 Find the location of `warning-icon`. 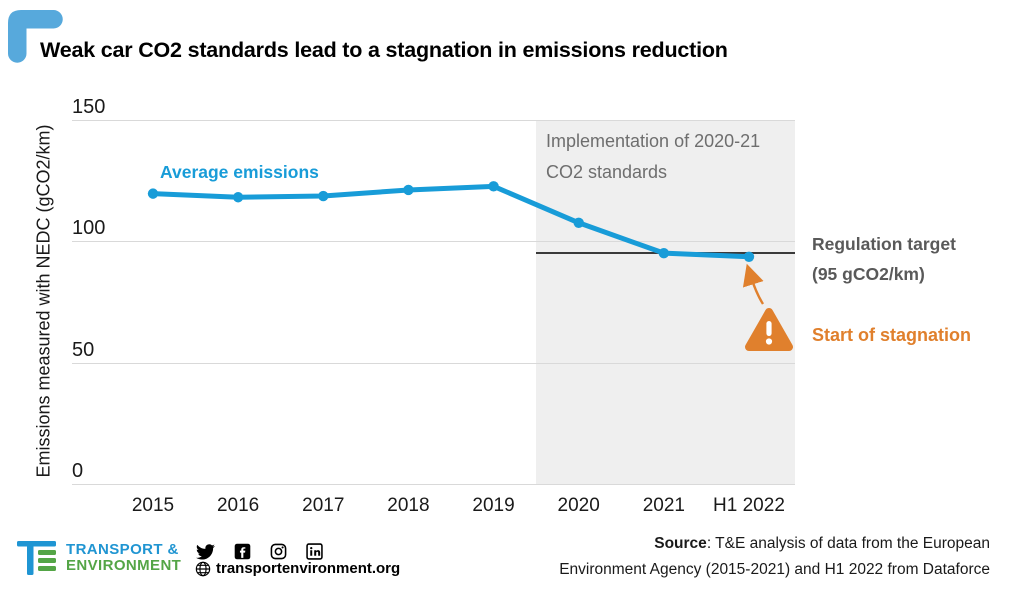

warning-icon is located at coordinates (769, 329).